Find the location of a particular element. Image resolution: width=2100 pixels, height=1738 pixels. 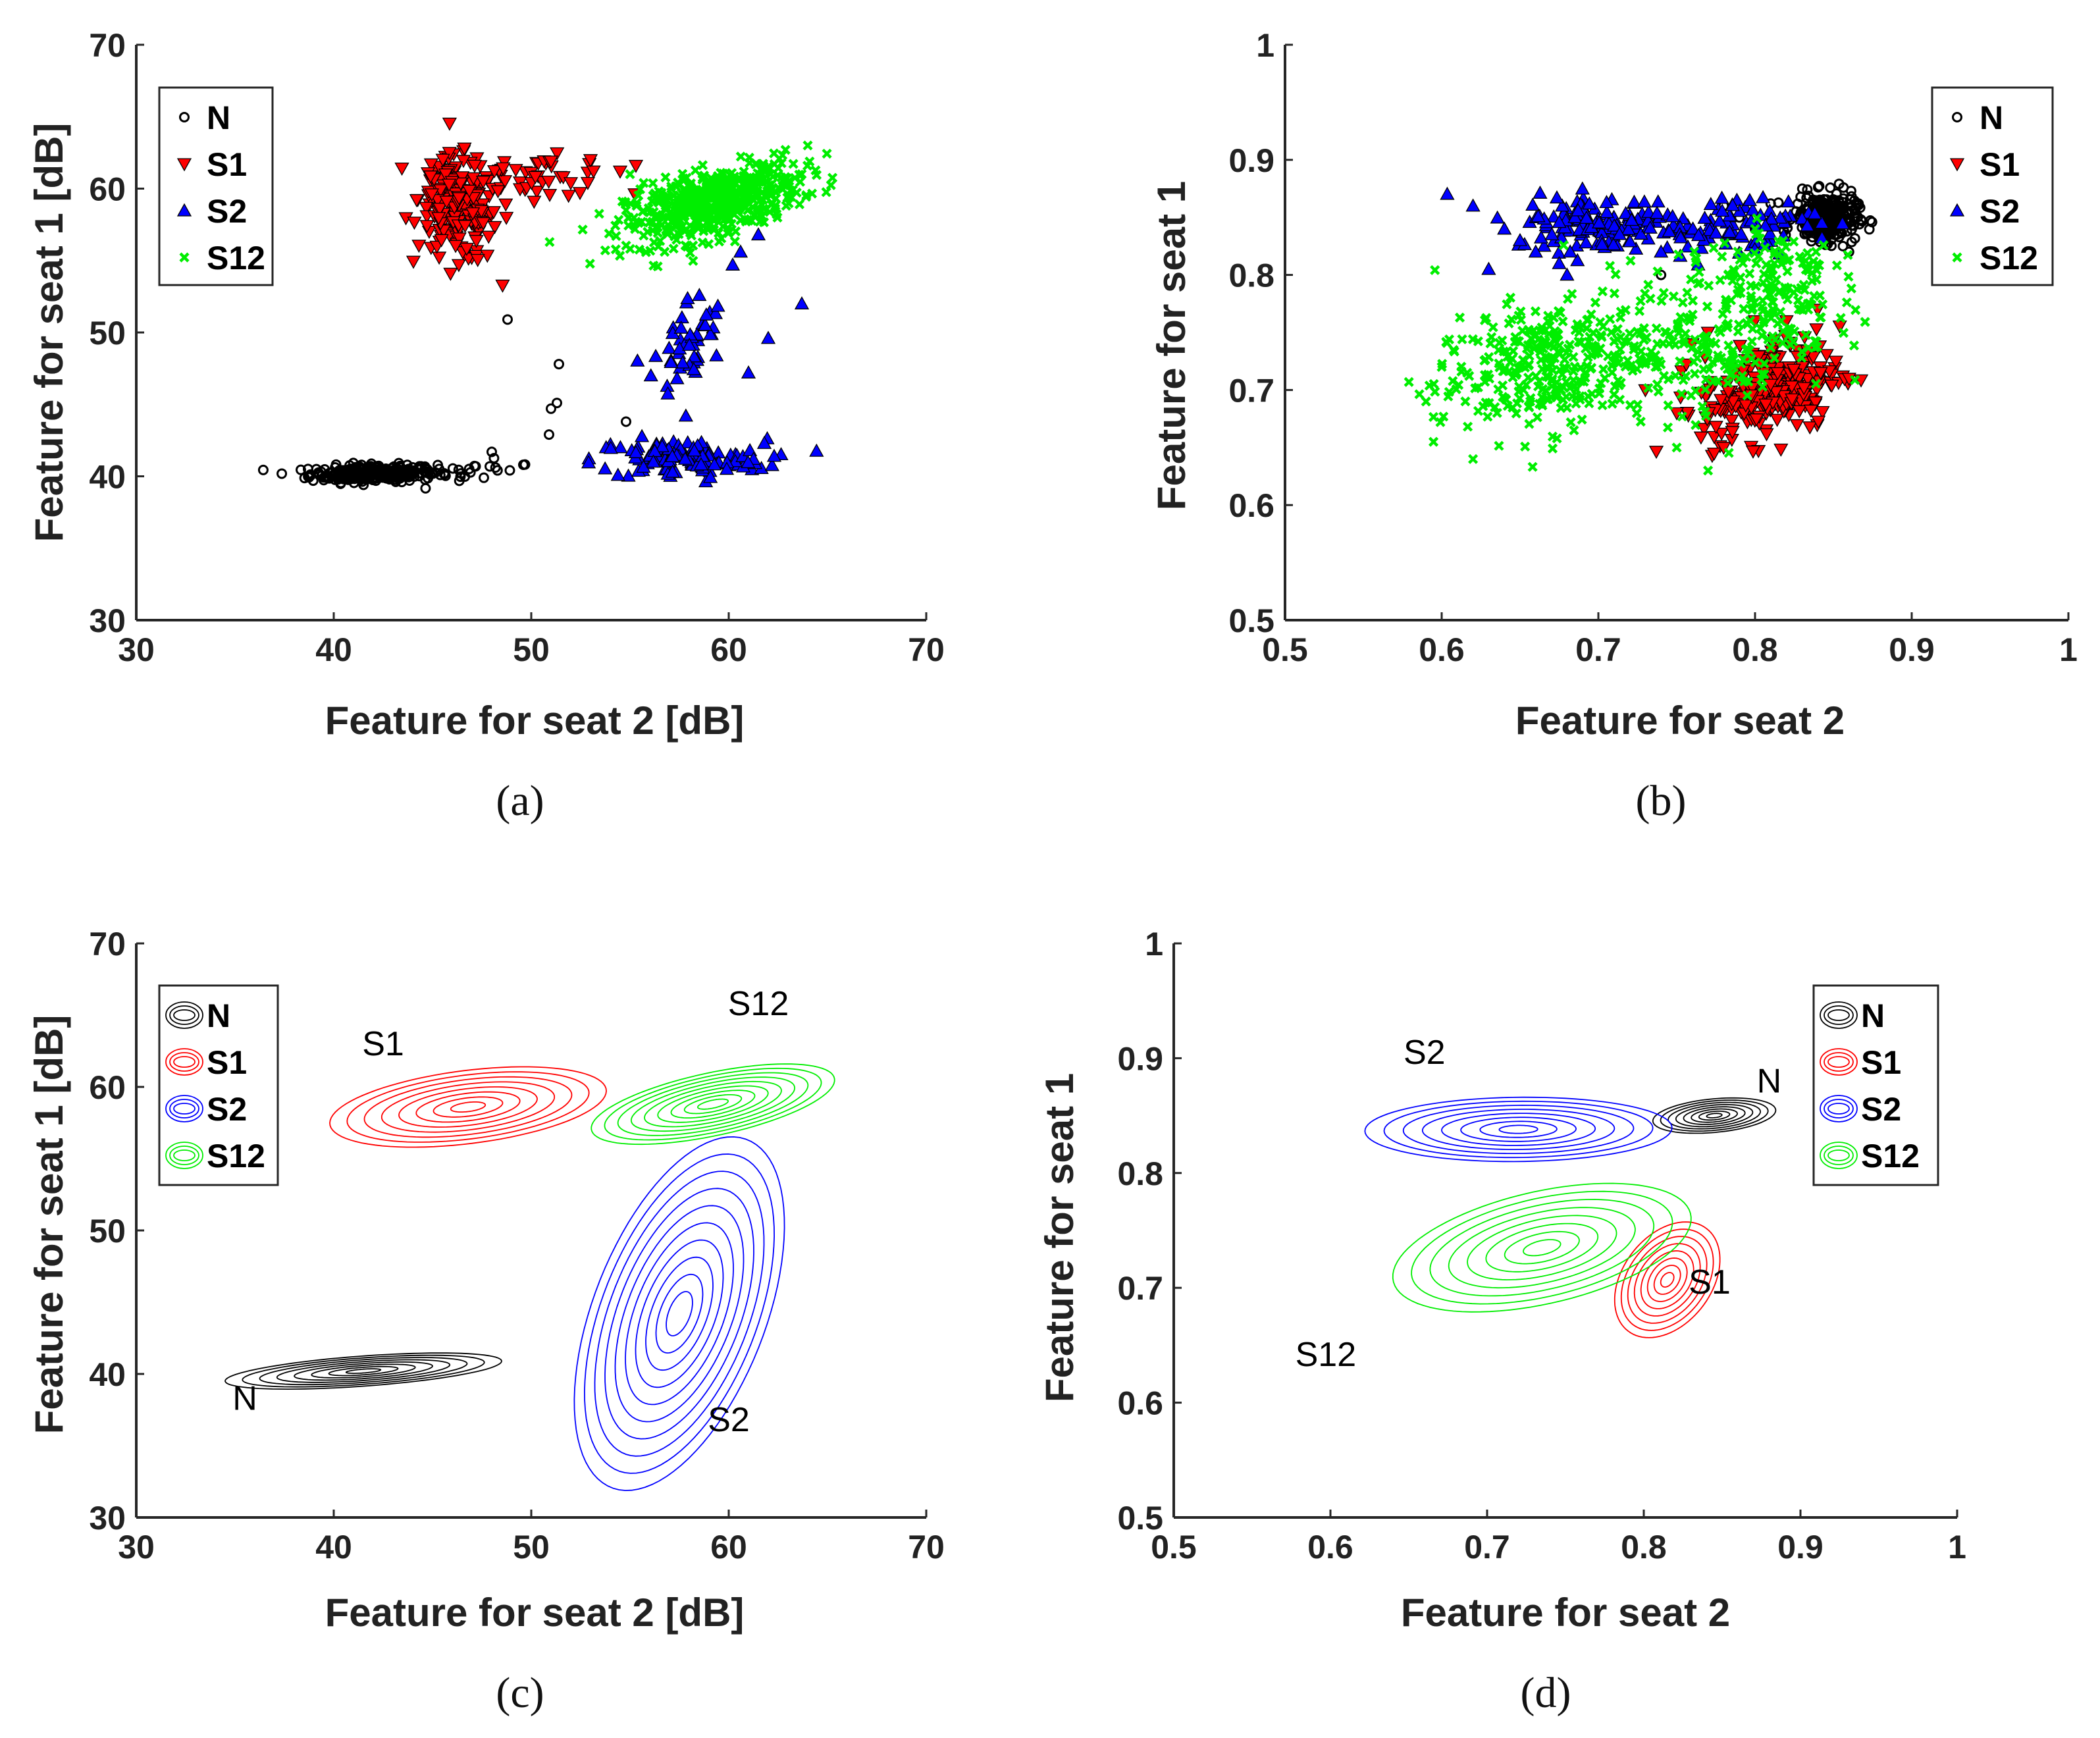

panel-c-legend: N S1 S2 S12 is located at coordinates (218, 1085).